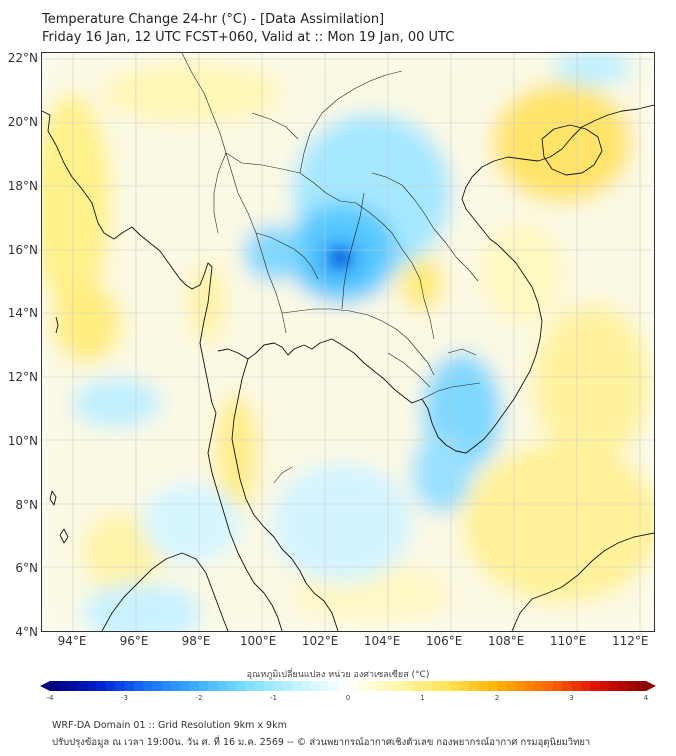 This screenshot has height=756, width=676. Describe the element at coordinates (320, 641) in the screenshot. I see `lon-tick-label: 102°E` at that location.